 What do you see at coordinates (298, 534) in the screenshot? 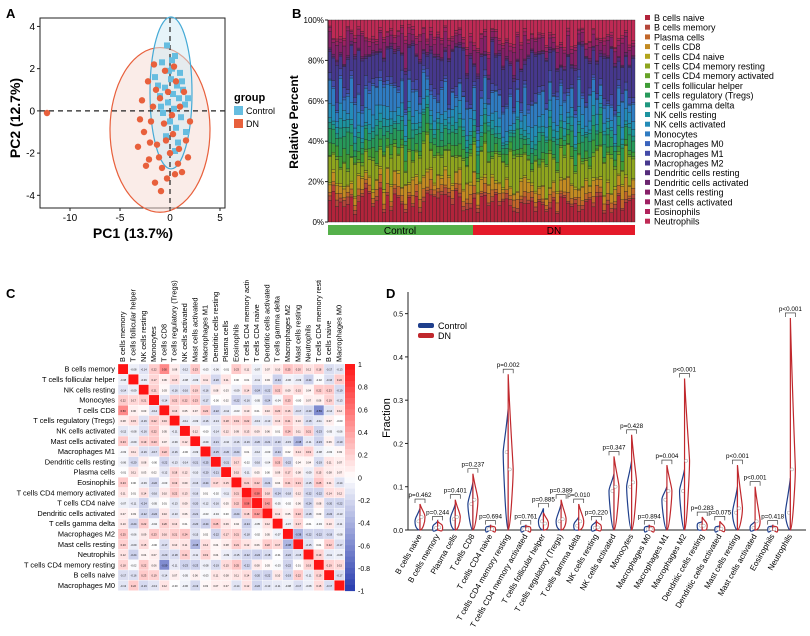
I see `heatmap-cell-value: -0.38` at bounding box center [298, 534].